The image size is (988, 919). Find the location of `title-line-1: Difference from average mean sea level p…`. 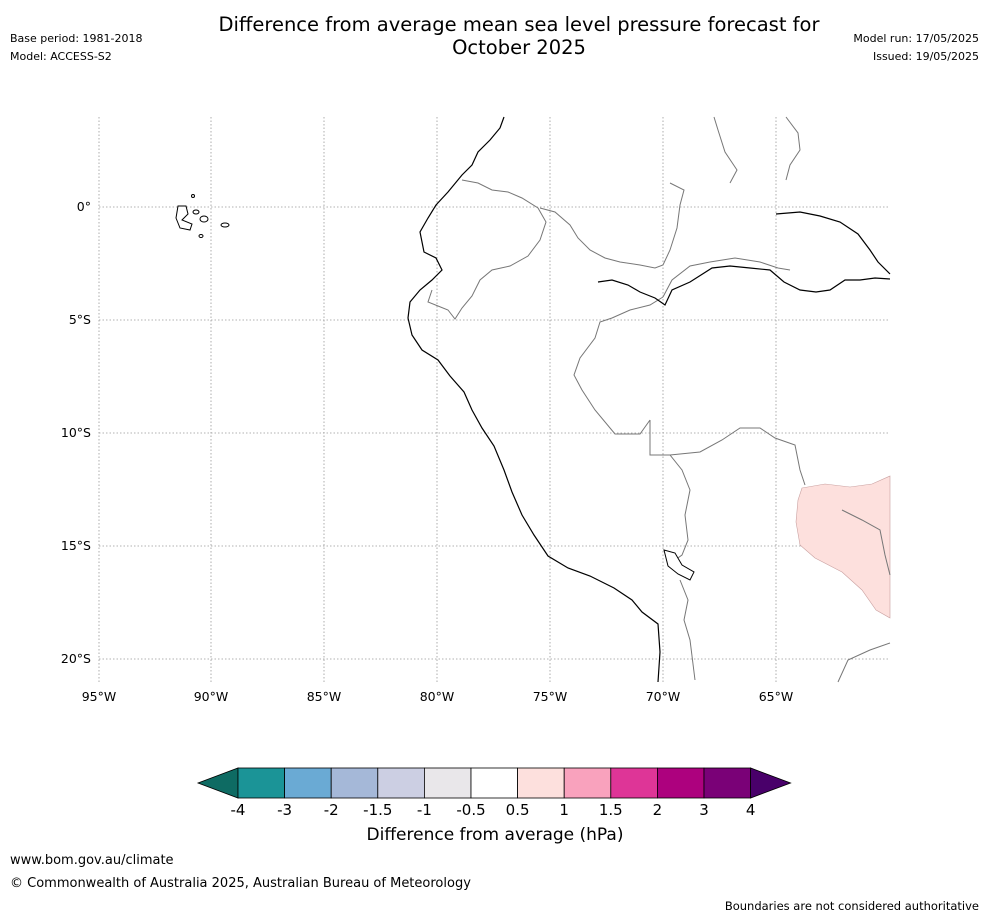

title-line-1: Difference from average mean sea level p… is located at coordinates (519, 24).